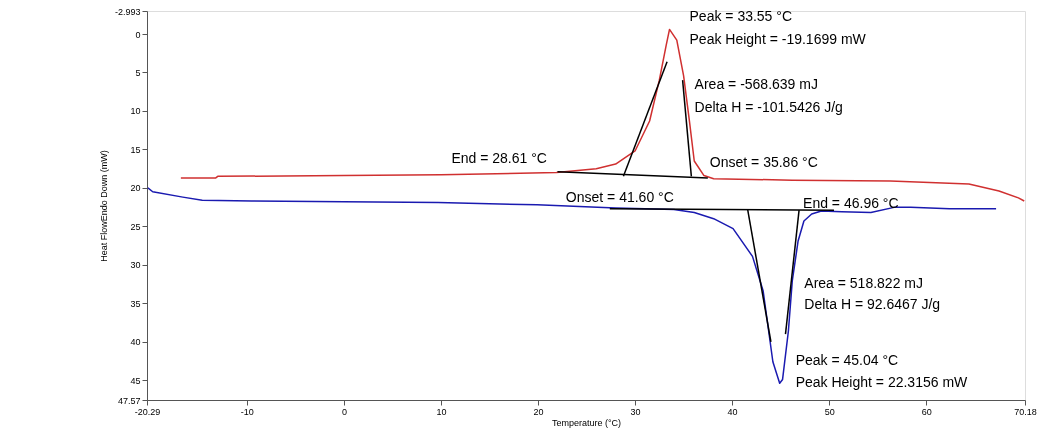 Image resolution: width=1046 pixels, height=437 pixels. What do you see at coordinates (847, 360) in the screenshot?
I see `annotation: Peak = 45.04 °C` at bounding box center [847, 360].